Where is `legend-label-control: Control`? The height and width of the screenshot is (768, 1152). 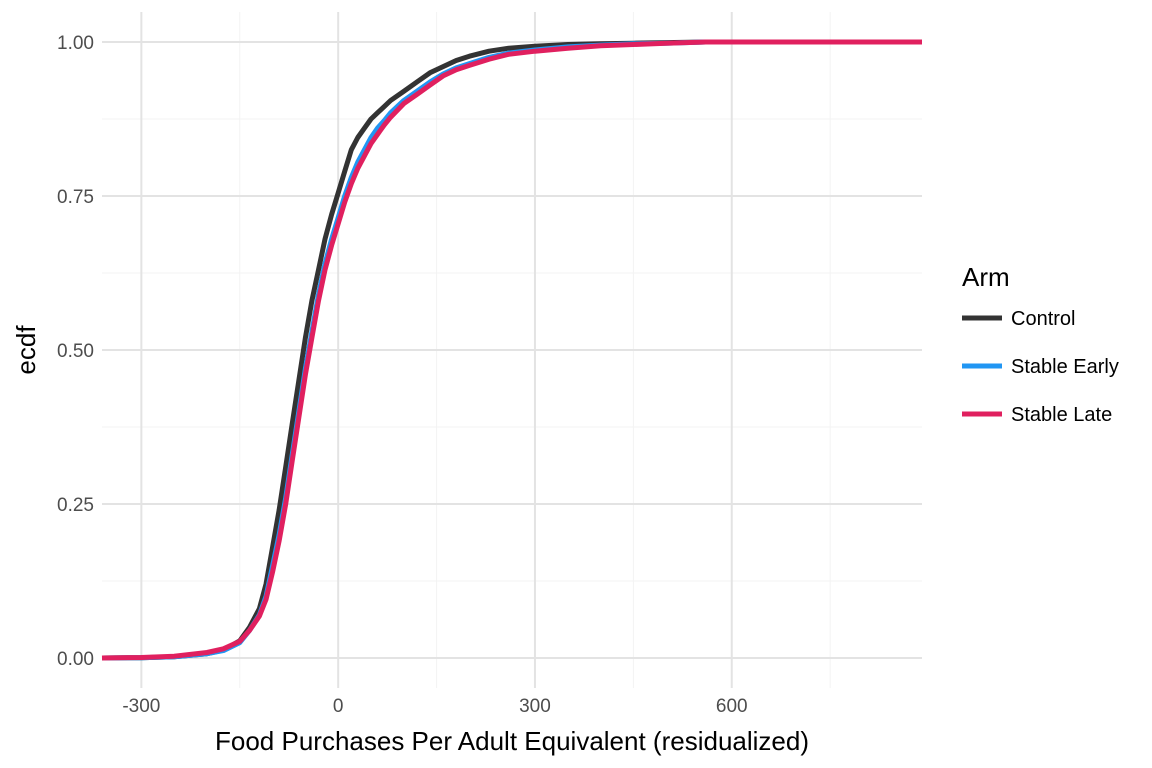 legend-label-control: Control is located at coordinates (1043, 319).